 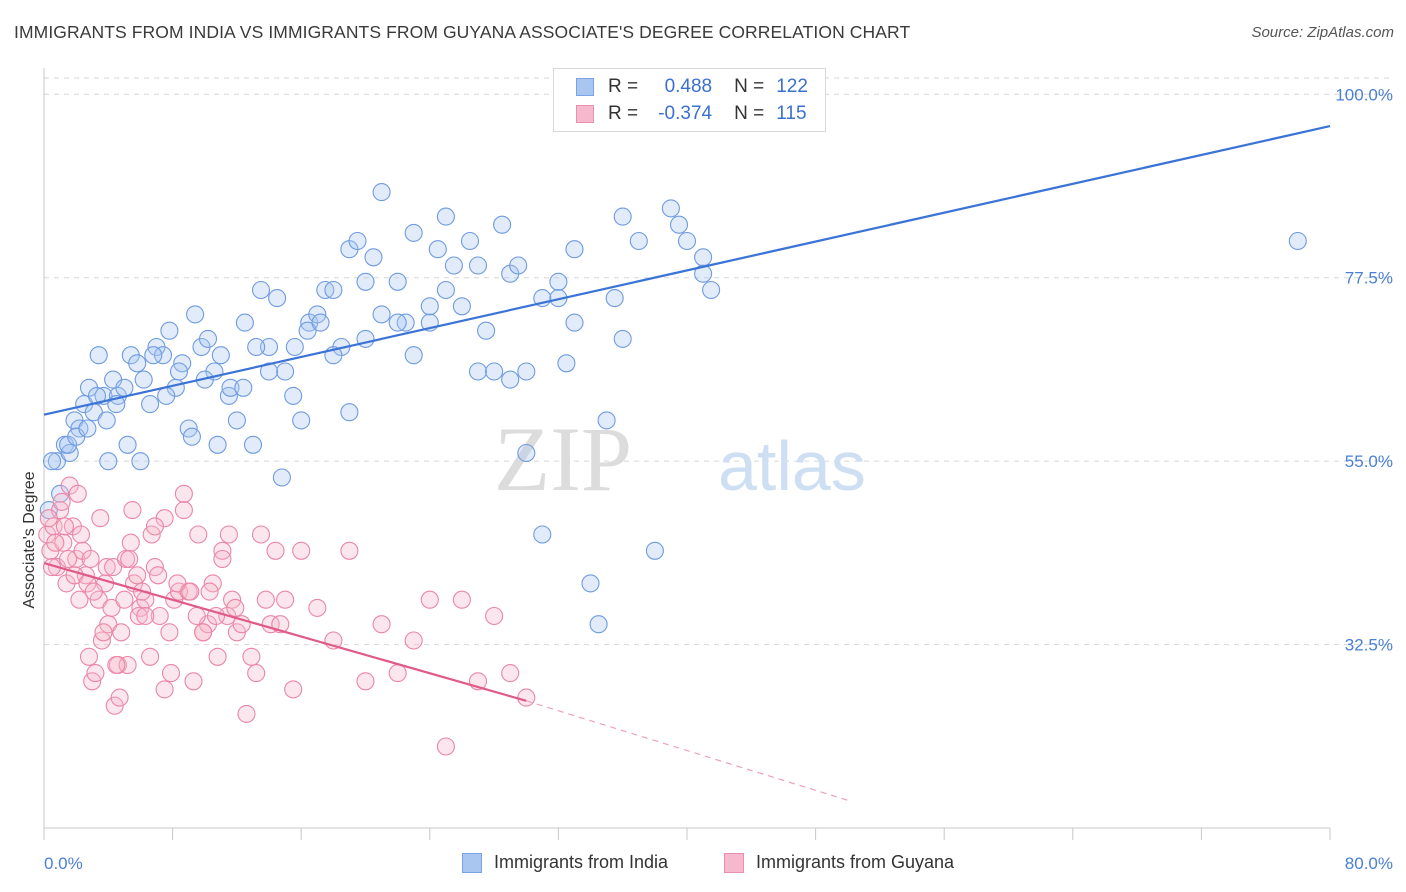 I want to click on chart-source: Source: ZipAtlas.com, so click(x=1322, y=32).